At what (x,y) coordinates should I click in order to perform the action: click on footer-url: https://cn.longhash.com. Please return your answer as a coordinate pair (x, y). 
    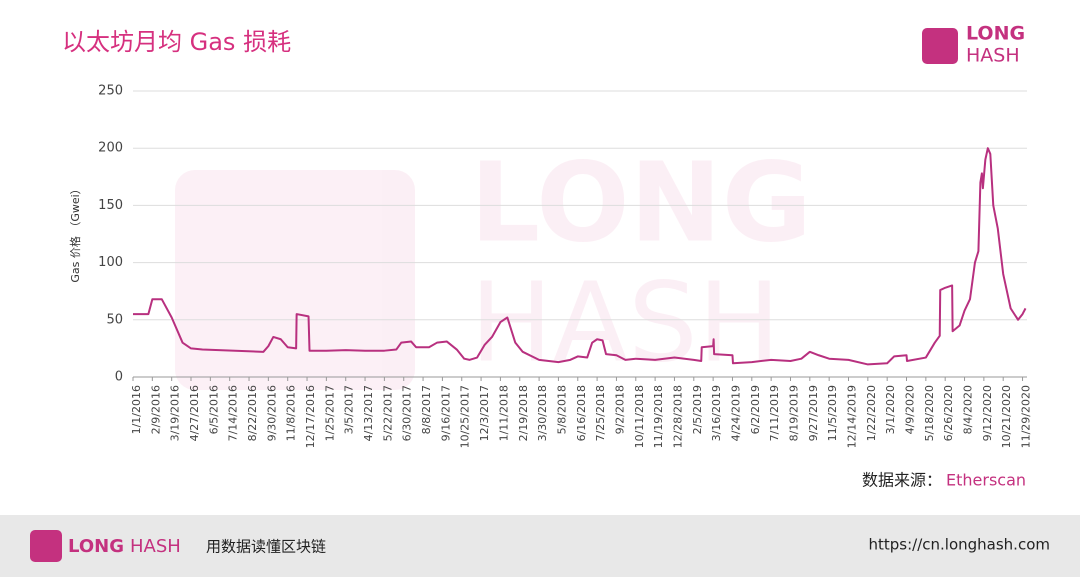
    Looking at the image, I should click on (960, 545).